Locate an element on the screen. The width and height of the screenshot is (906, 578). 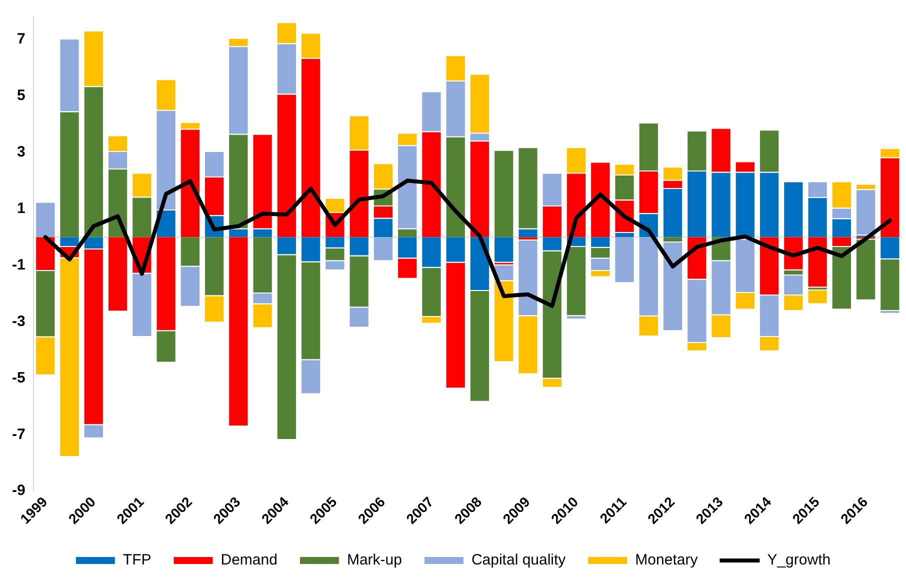
y-tick-label: -1 is located at coordinates (19, 265).